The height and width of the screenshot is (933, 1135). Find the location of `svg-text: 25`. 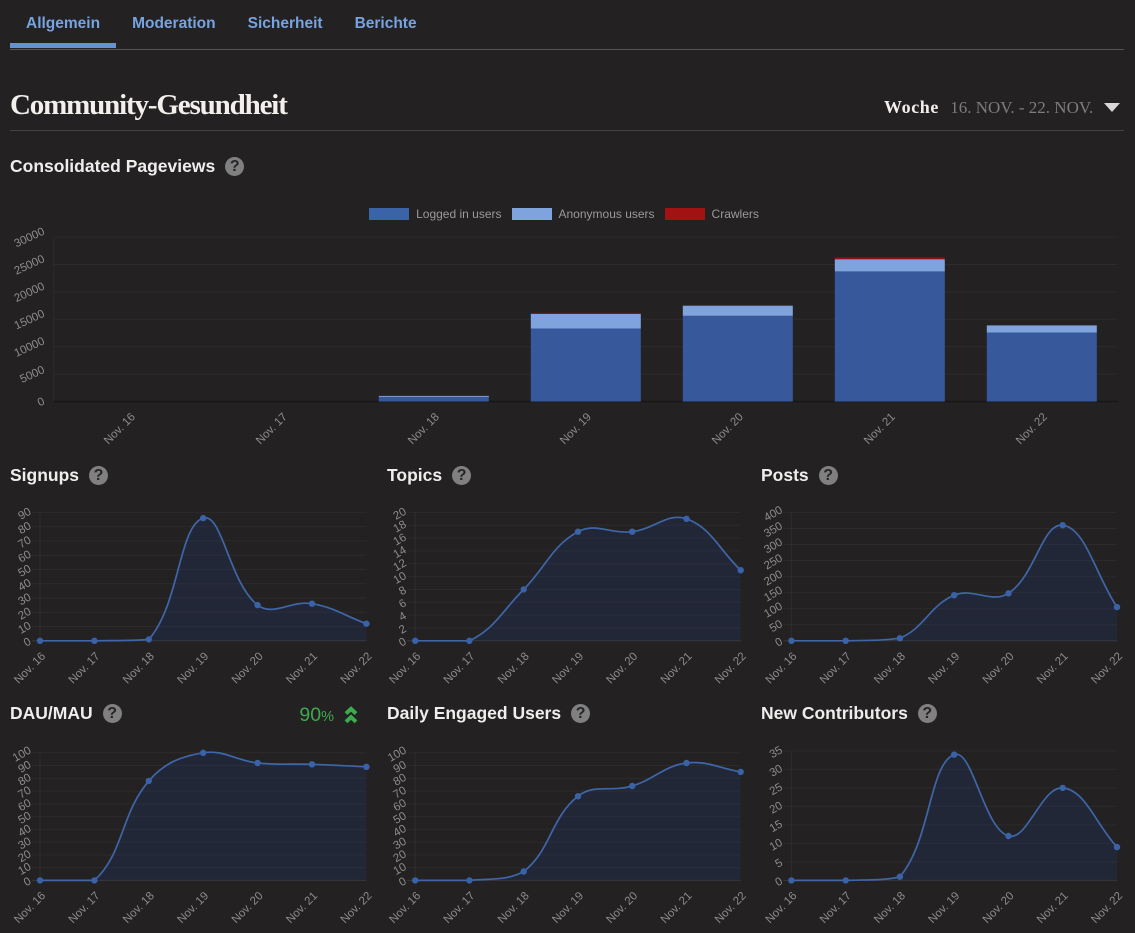

svg-text: 25 is located at coordinates (776, 789).